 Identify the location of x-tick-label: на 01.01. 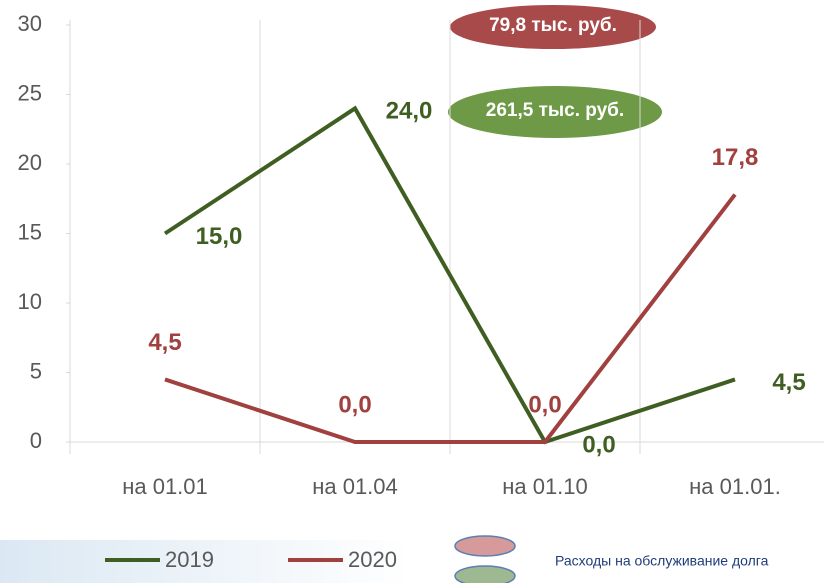
(165, 486).